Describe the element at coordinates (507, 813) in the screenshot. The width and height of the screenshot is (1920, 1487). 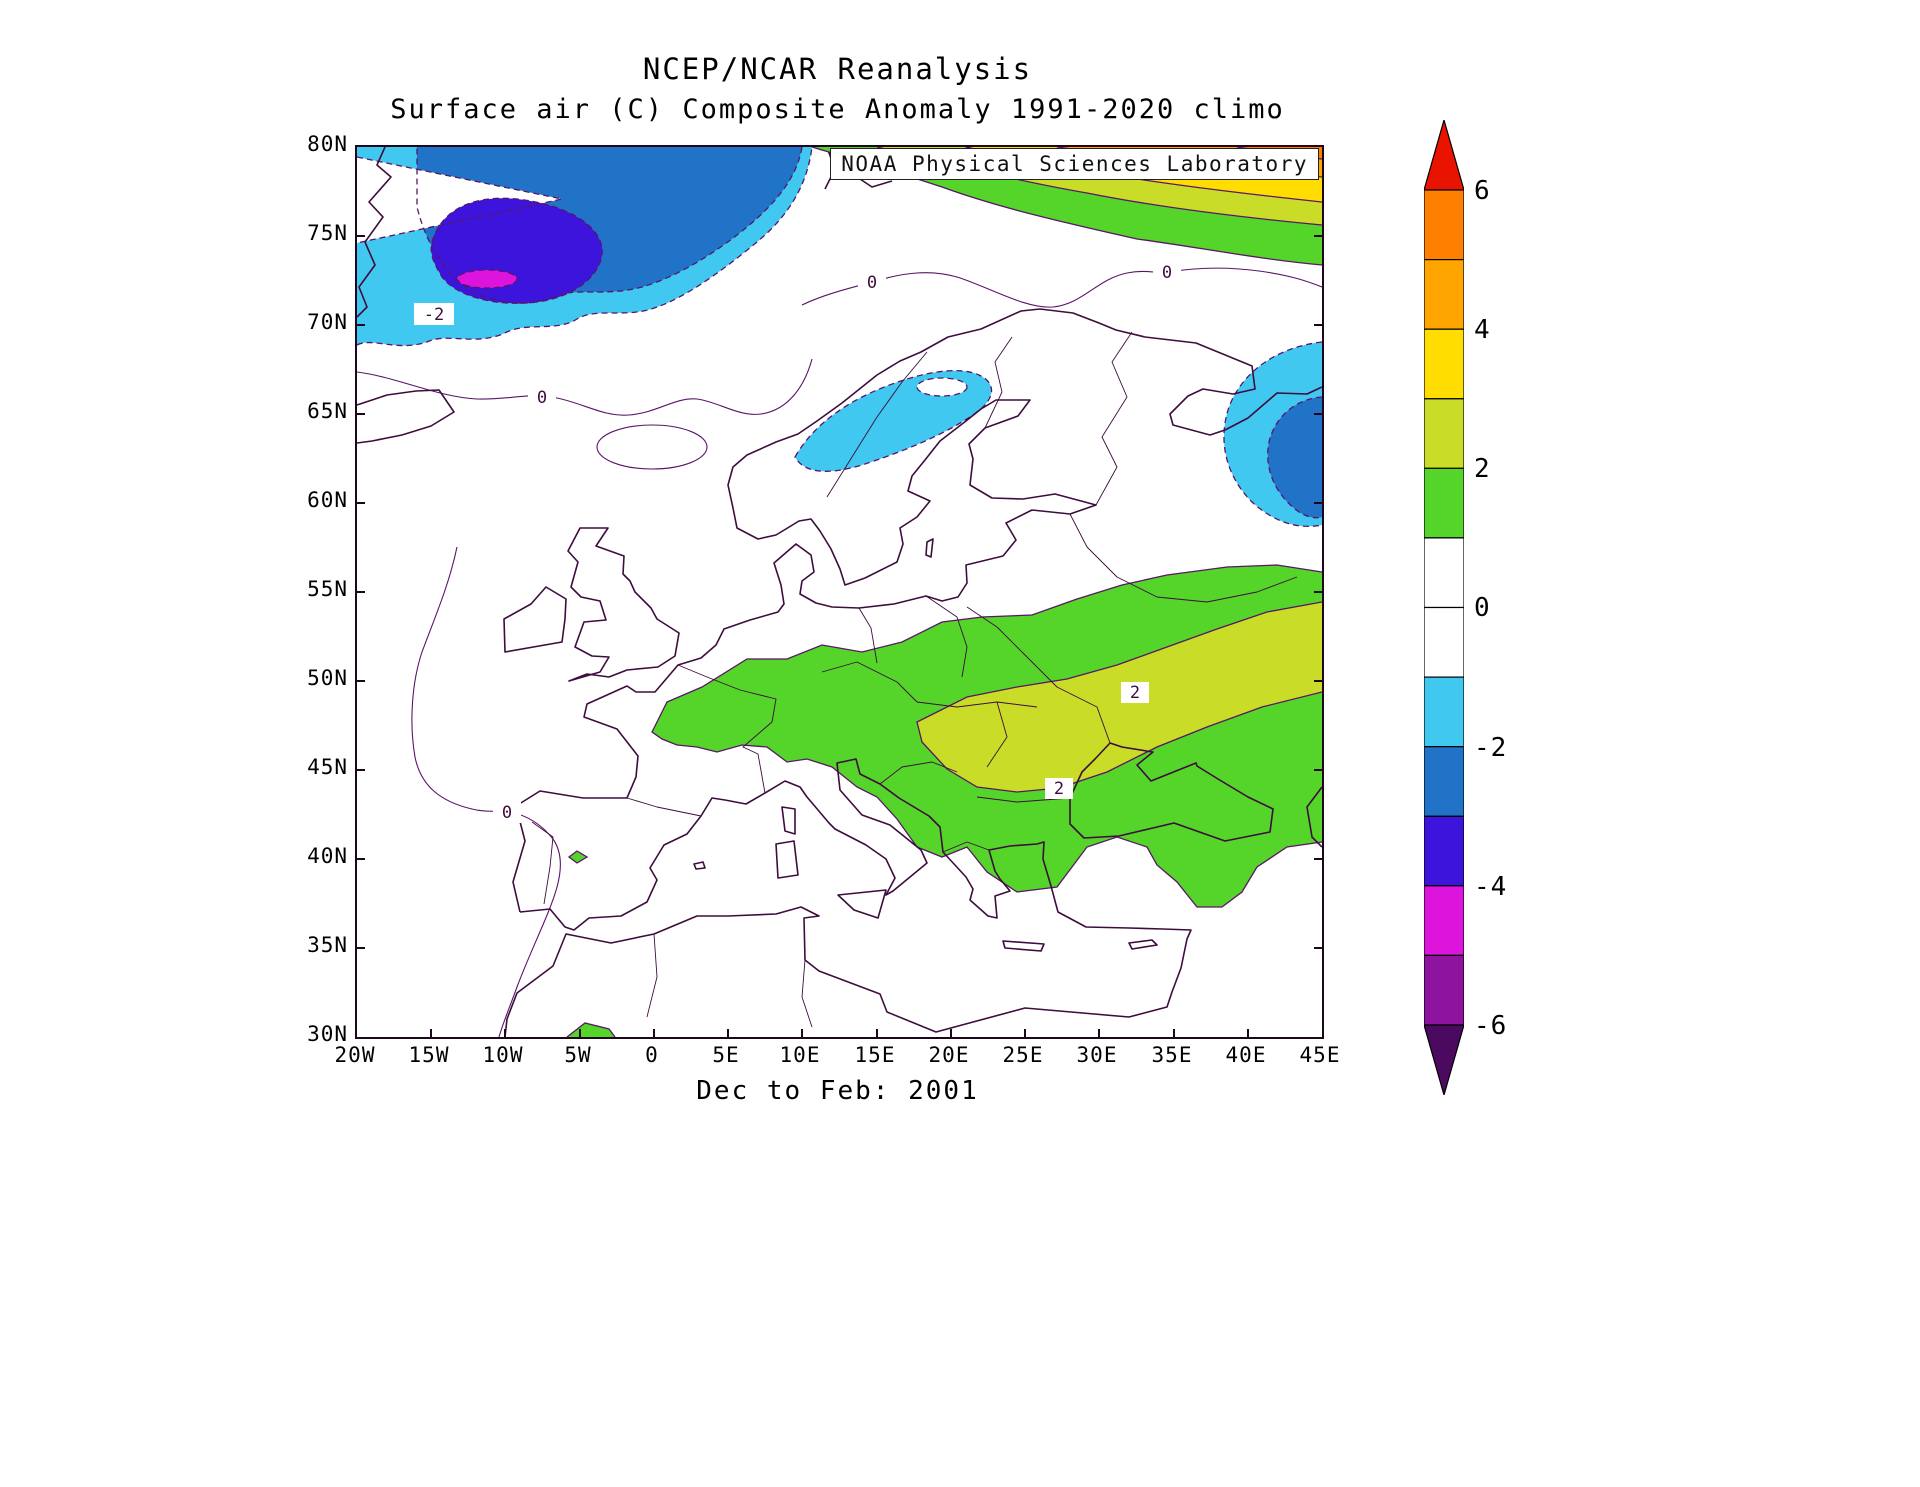
I see `contour-label-zero-b: 0` at that location.